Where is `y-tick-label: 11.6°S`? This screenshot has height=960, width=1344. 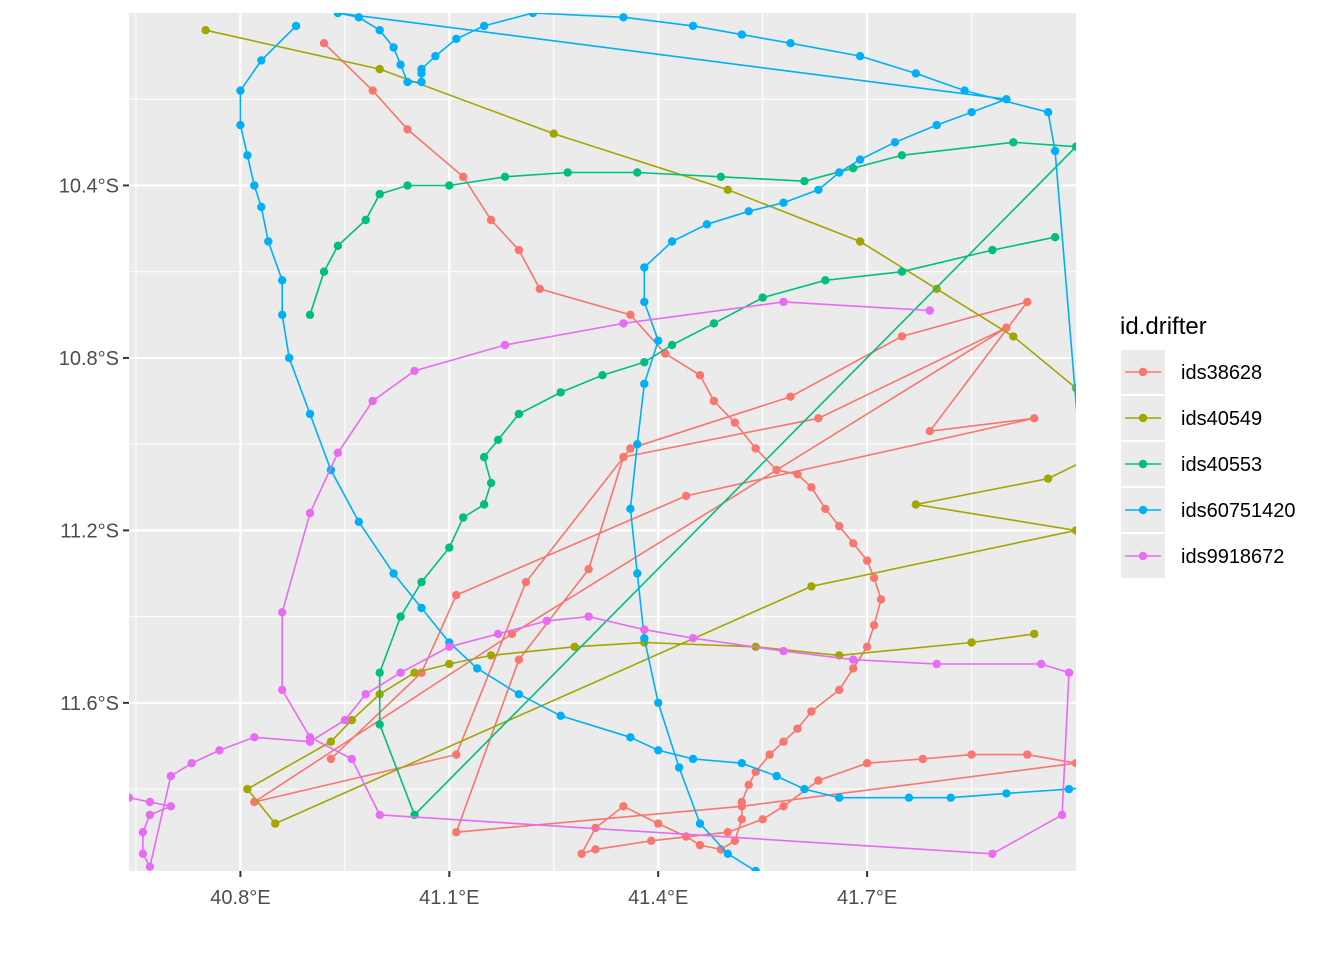 y-tick-label: 11.6°S is located at coordinates (89, 704).